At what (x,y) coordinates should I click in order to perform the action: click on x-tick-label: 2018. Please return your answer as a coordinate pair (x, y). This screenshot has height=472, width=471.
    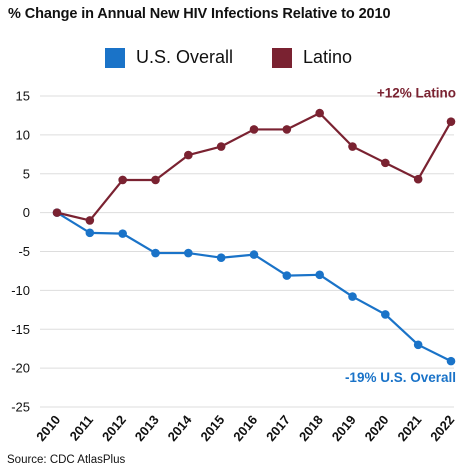
    Looking at the image, I should click on (311, 428).